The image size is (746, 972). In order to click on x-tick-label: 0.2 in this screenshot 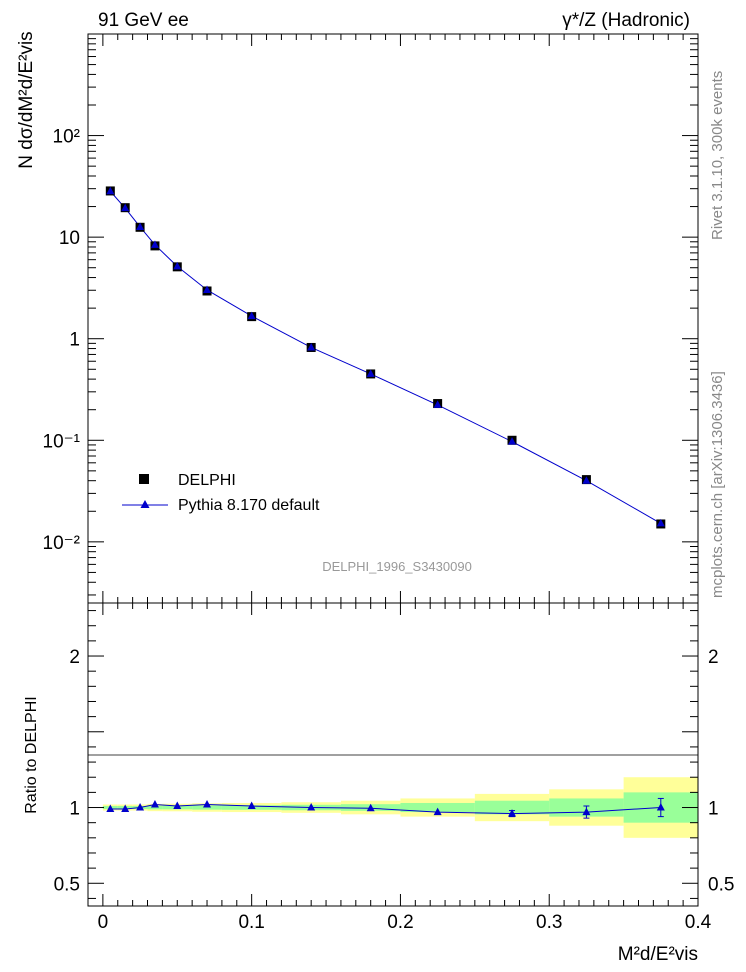, I will do `click(400, 922)`.